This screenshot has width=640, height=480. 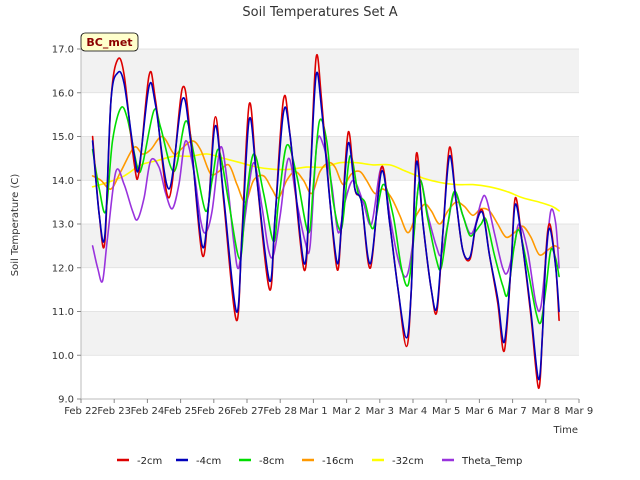 What do you see at coordinates (565, 430) in the screenshot?
I see `x-axis-title: Time` at bounding box center [565, 430].